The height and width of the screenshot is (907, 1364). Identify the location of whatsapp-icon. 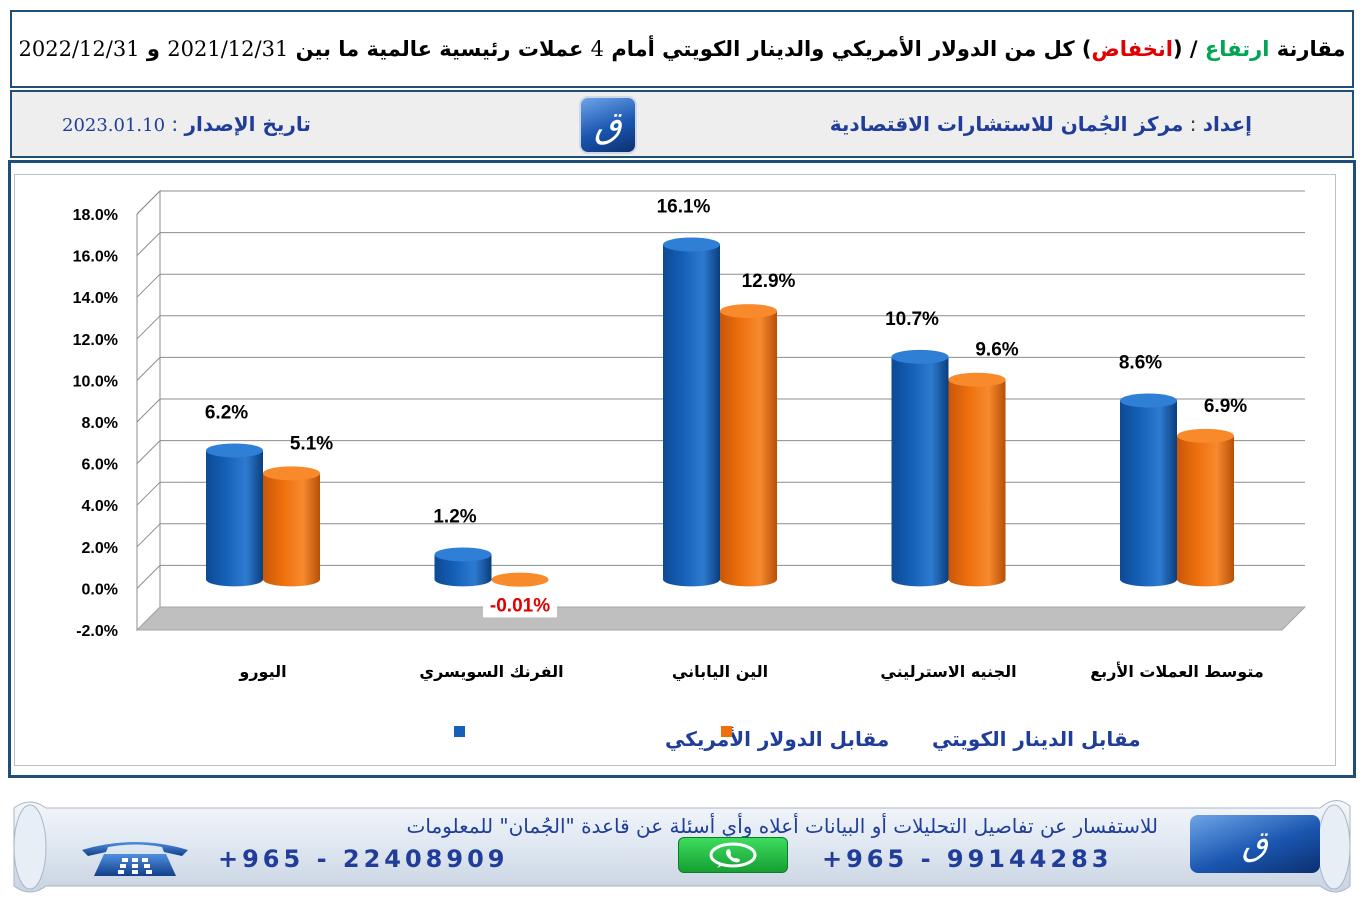
(733, 855).